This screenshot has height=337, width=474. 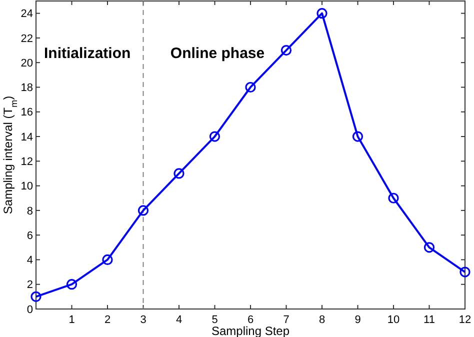 What do you see at coordinates (322, 320) in the screenshot?
I see `x-tick-label: 8` at bounding box center [322, 320].